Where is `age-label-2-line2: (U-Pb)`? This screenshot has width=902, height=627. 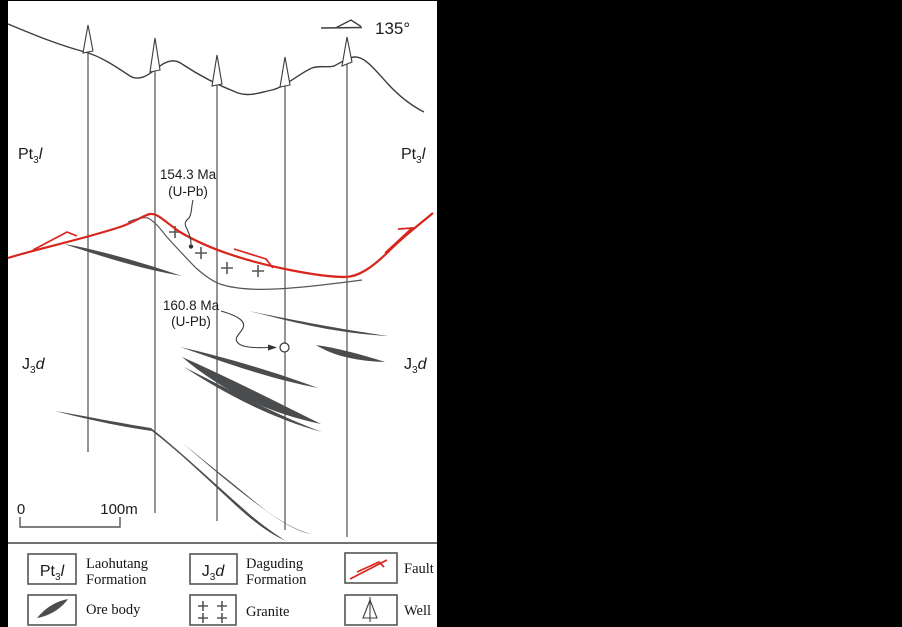
age-label-2-line2: (U-Pb) is located at coordinates (191, 321).